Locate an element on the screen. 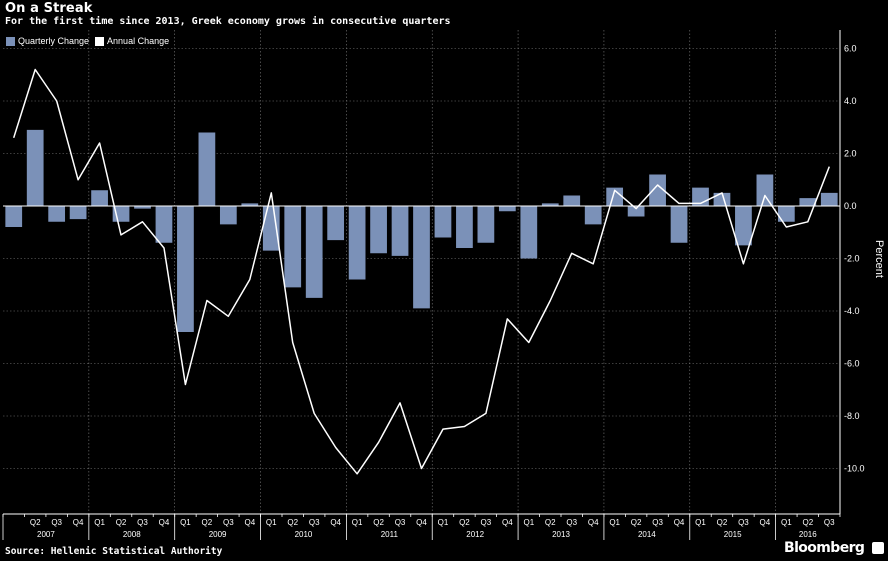 The height and width of the screenshot is (561, 888). legend: Quarterly Change Annual Change is located at coordinates (90, 41).